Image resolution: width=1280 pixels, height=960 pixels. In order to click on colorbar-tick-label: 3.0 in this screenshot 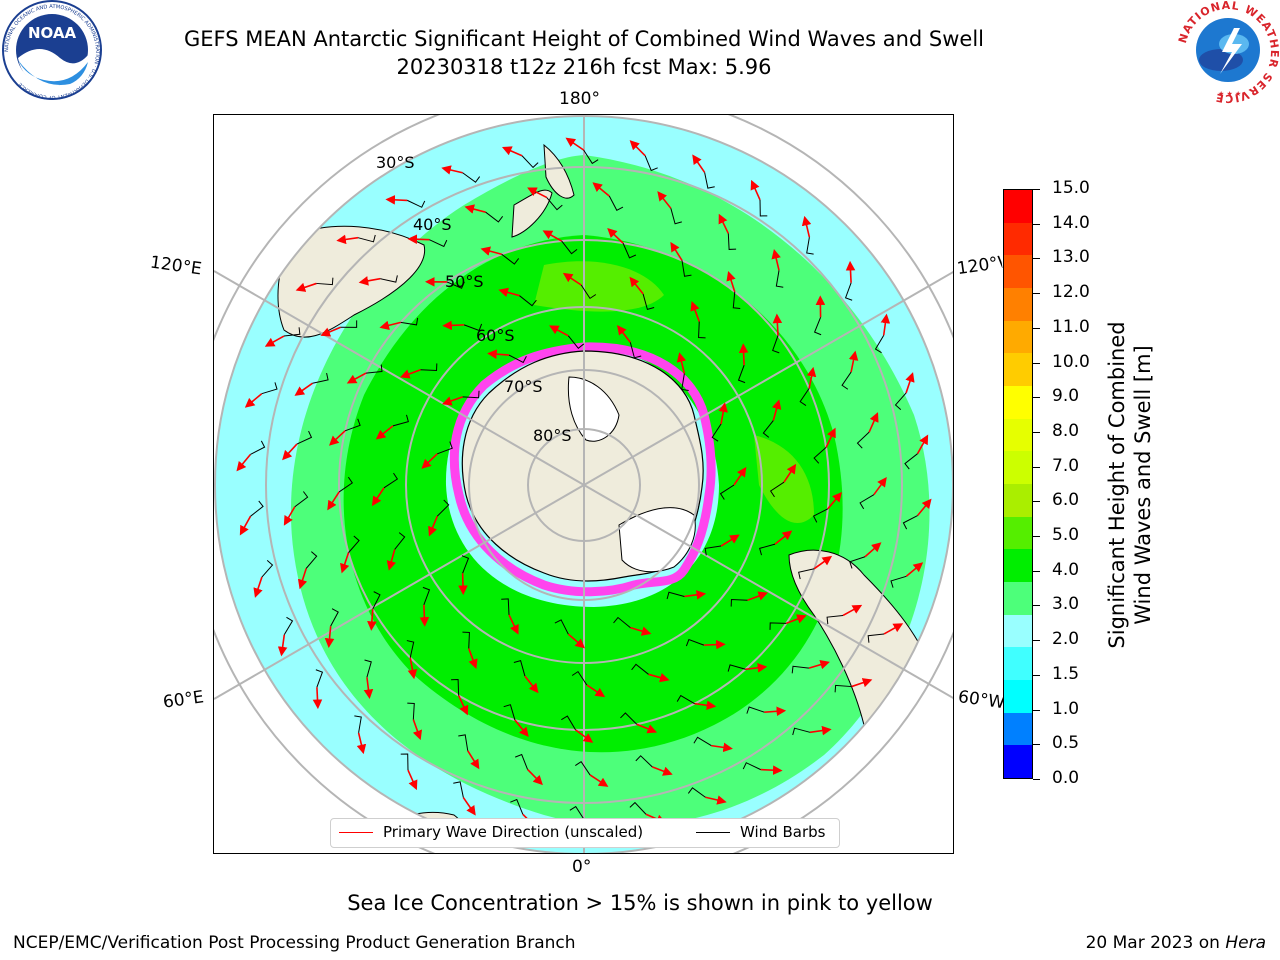, I will do `click(1066, 604)`.